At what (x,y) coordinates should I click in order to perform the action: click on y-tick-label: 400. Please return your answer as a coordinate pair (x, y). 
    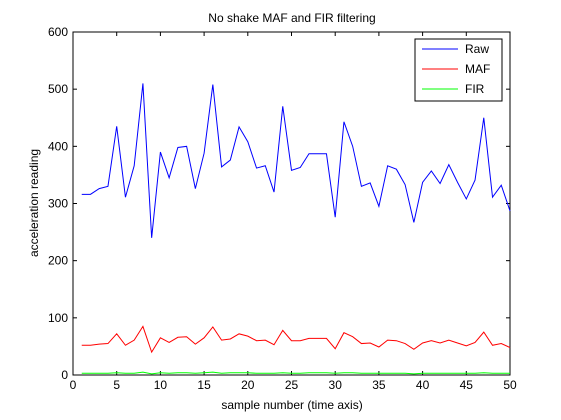
    Looking at the image, I should click on (58, 146).